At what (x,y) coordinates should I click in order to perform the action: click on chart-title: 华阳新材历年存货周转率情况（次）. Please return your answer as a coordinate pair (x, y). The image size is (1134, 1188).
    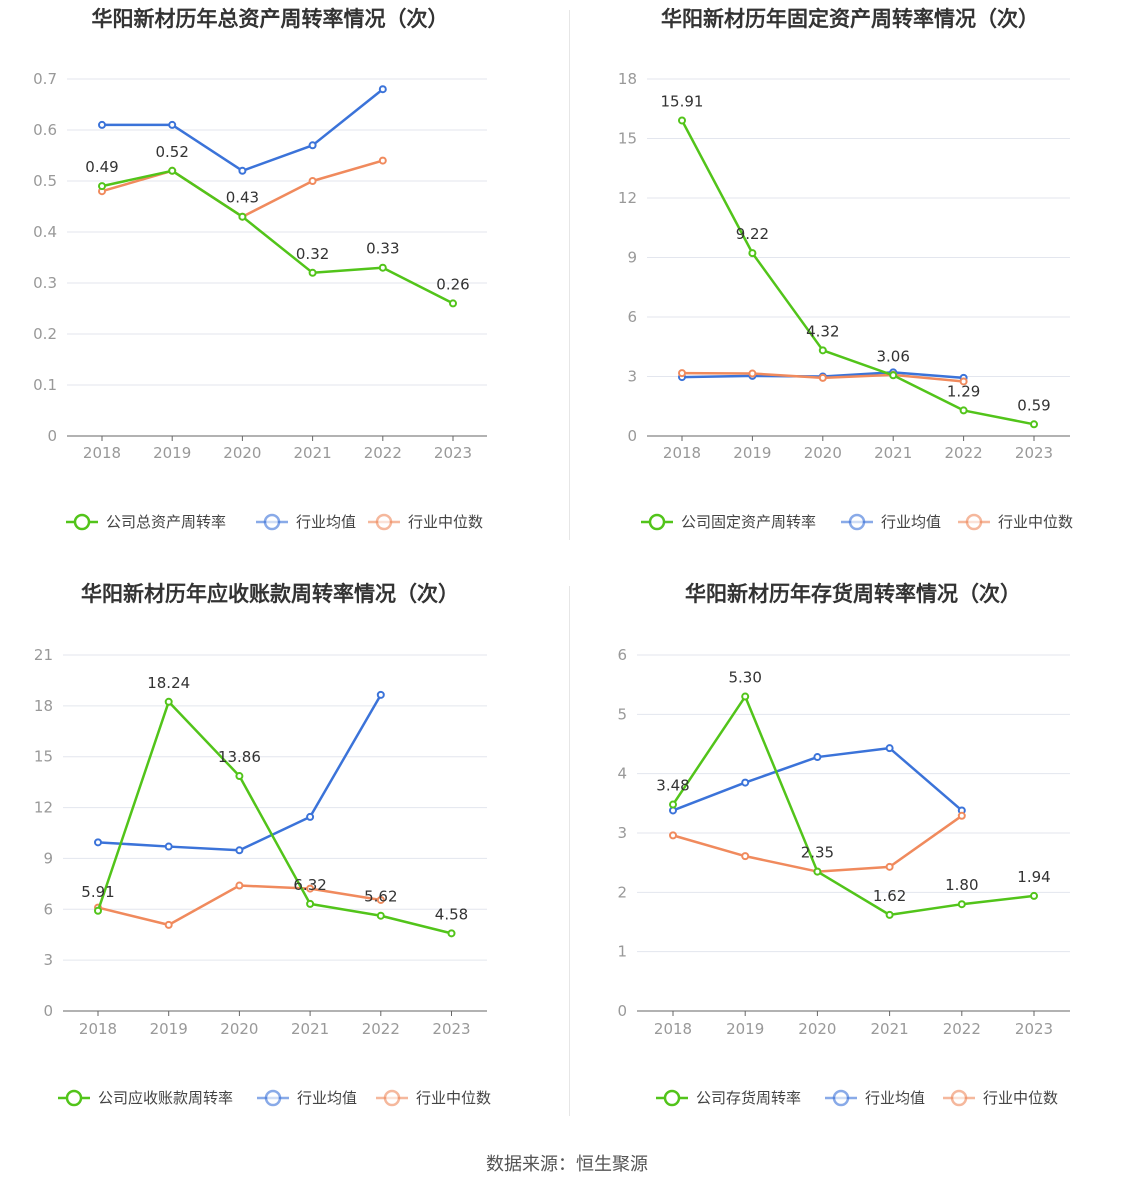
    Looking at the image, I should click on (853, 594).